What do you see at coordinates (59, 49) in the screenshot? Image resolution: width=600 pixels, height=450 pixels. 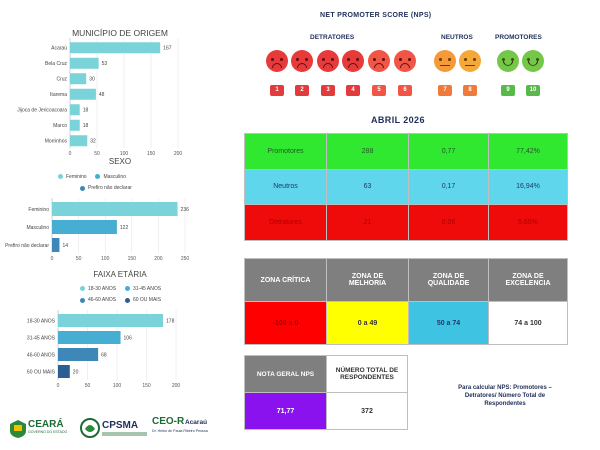 I see `category-label: Acaraú` at bounding box center [59, 49].